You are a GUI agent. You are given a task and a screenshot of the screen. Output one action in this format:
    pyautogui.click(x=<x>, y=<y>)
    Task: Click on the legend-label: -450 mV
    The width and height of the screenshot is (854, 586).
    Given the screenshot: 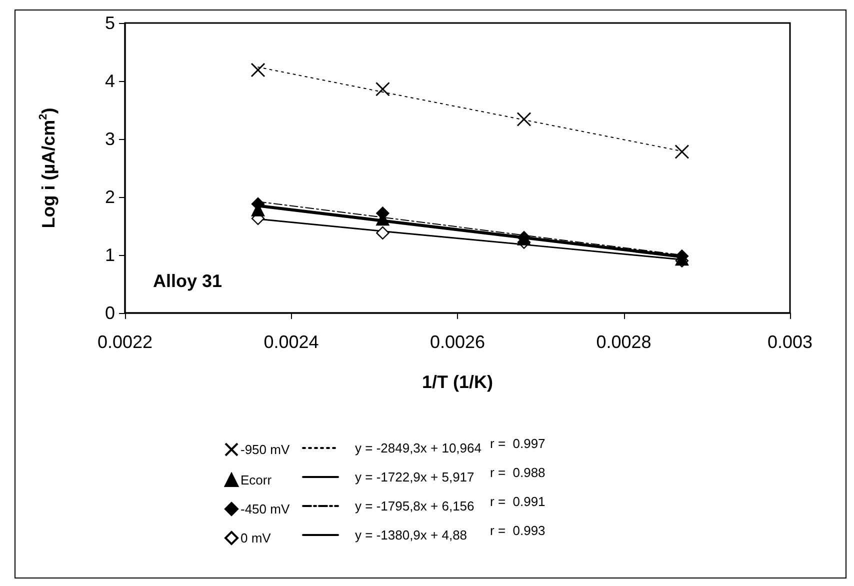 What is the action you would take?
    pyautogui.click(x=265, y=509)
    